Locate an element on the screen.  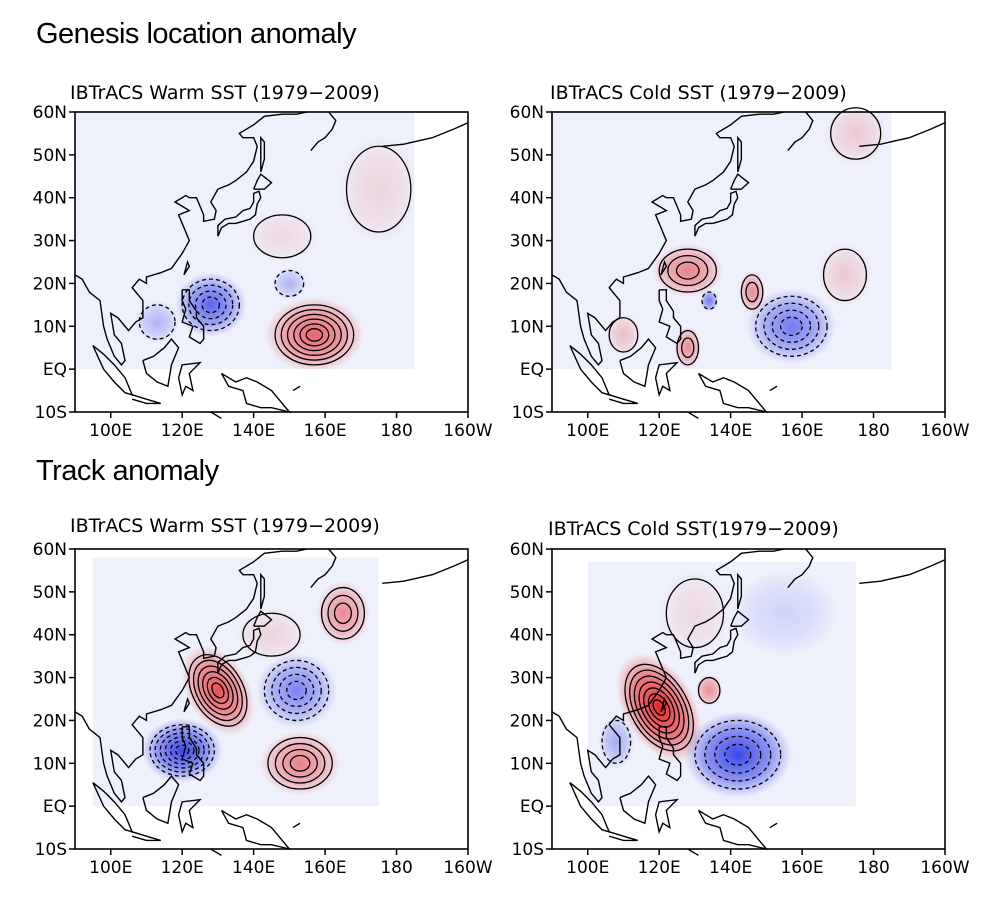
section-title-genesis: Genesis location anomaly is located at coordinates (196, 34).